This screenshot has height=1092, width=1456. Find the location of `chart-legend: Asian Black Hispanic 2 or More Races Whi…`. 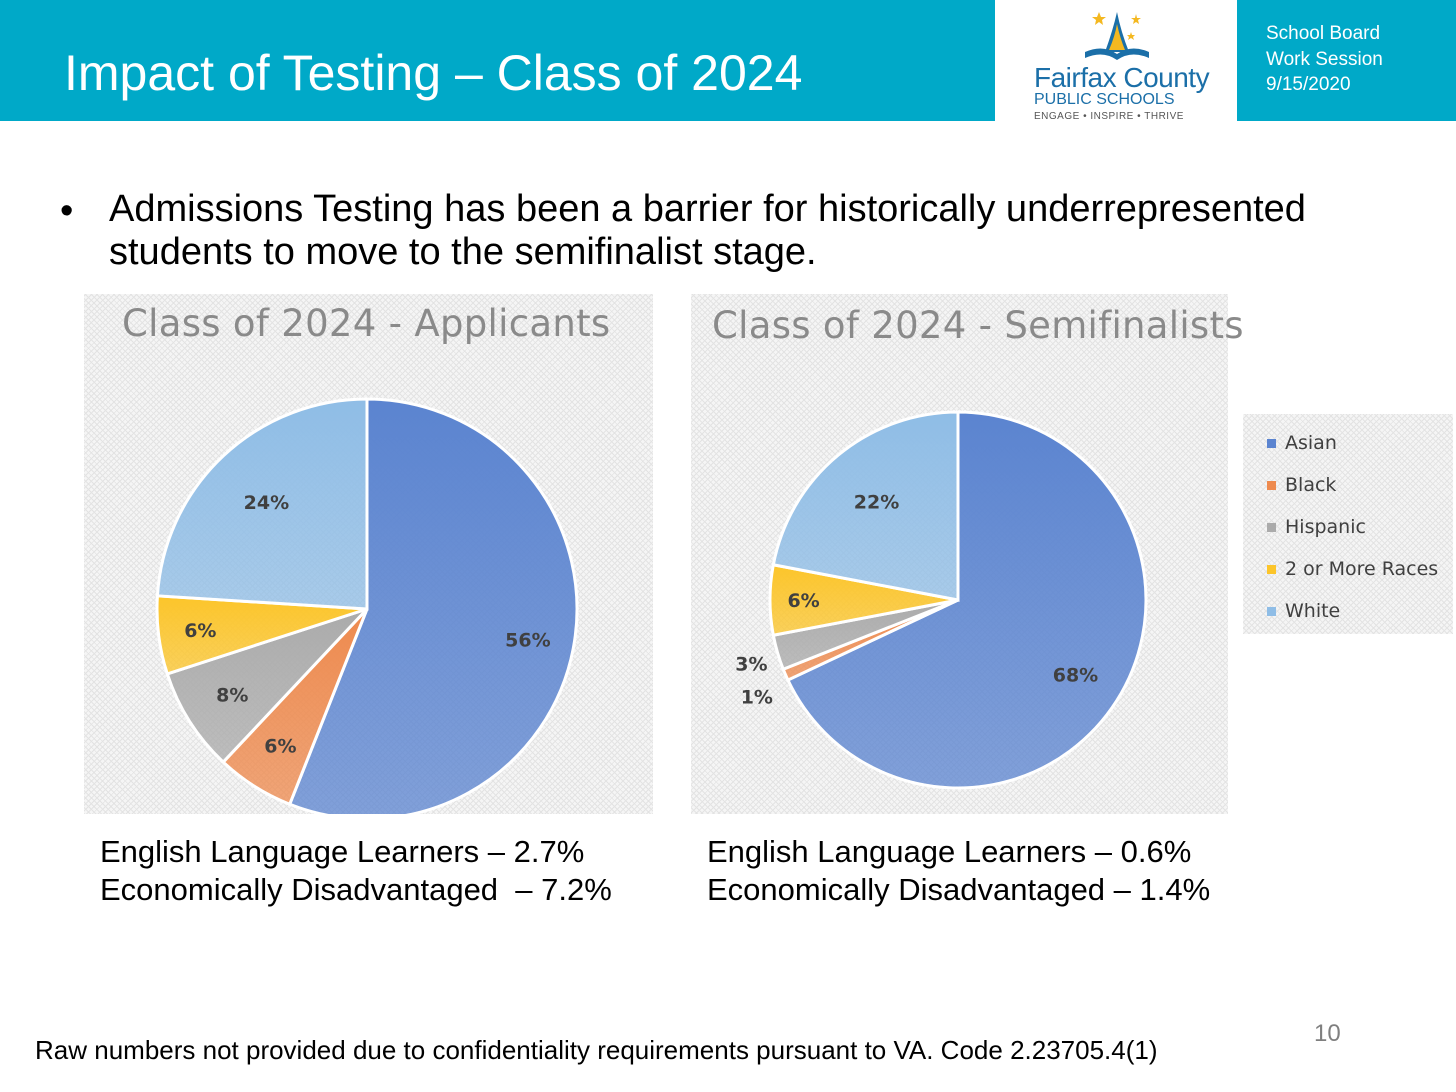

chart-legend: Asian Black Hispanic 2 or More Races Whi… is located at coordinates (1348, 524).